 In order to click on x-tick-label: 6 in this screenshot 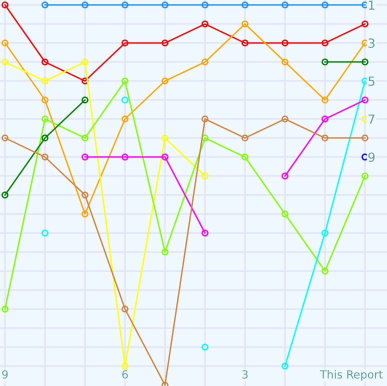, I will do `click(125, 374)`.